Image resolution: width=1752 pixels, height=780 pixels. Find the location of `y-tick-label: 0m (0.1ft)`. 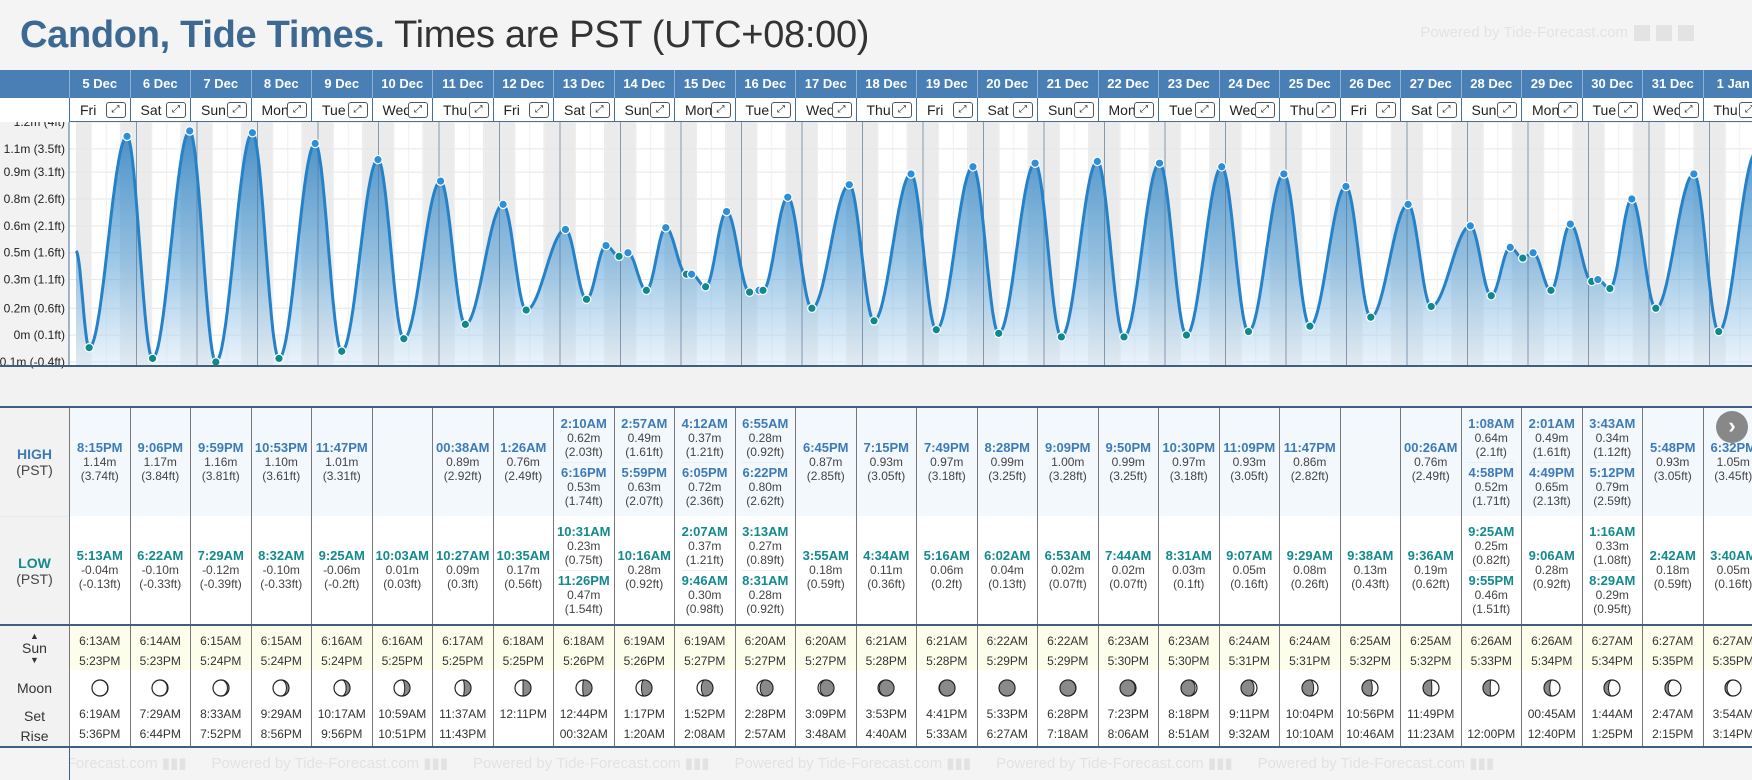

y-tick-label: 0m (0.1ft) is located at coordinates (39, 335).